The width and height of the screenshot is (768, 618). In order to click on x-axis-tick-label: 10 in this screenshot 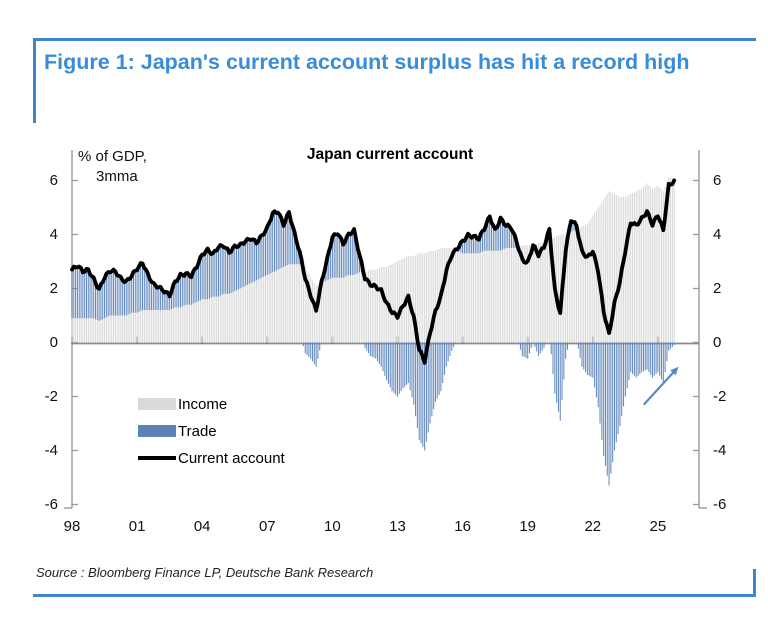, I will do `click(332, 526)`.